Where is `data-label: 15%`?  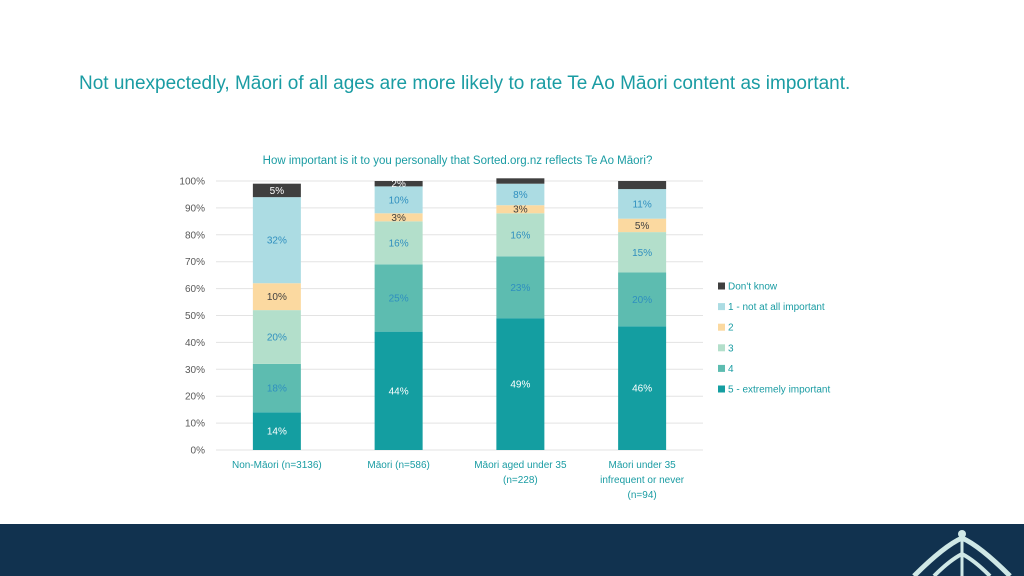
data-label: 15% is located at coordinates (642, 253).